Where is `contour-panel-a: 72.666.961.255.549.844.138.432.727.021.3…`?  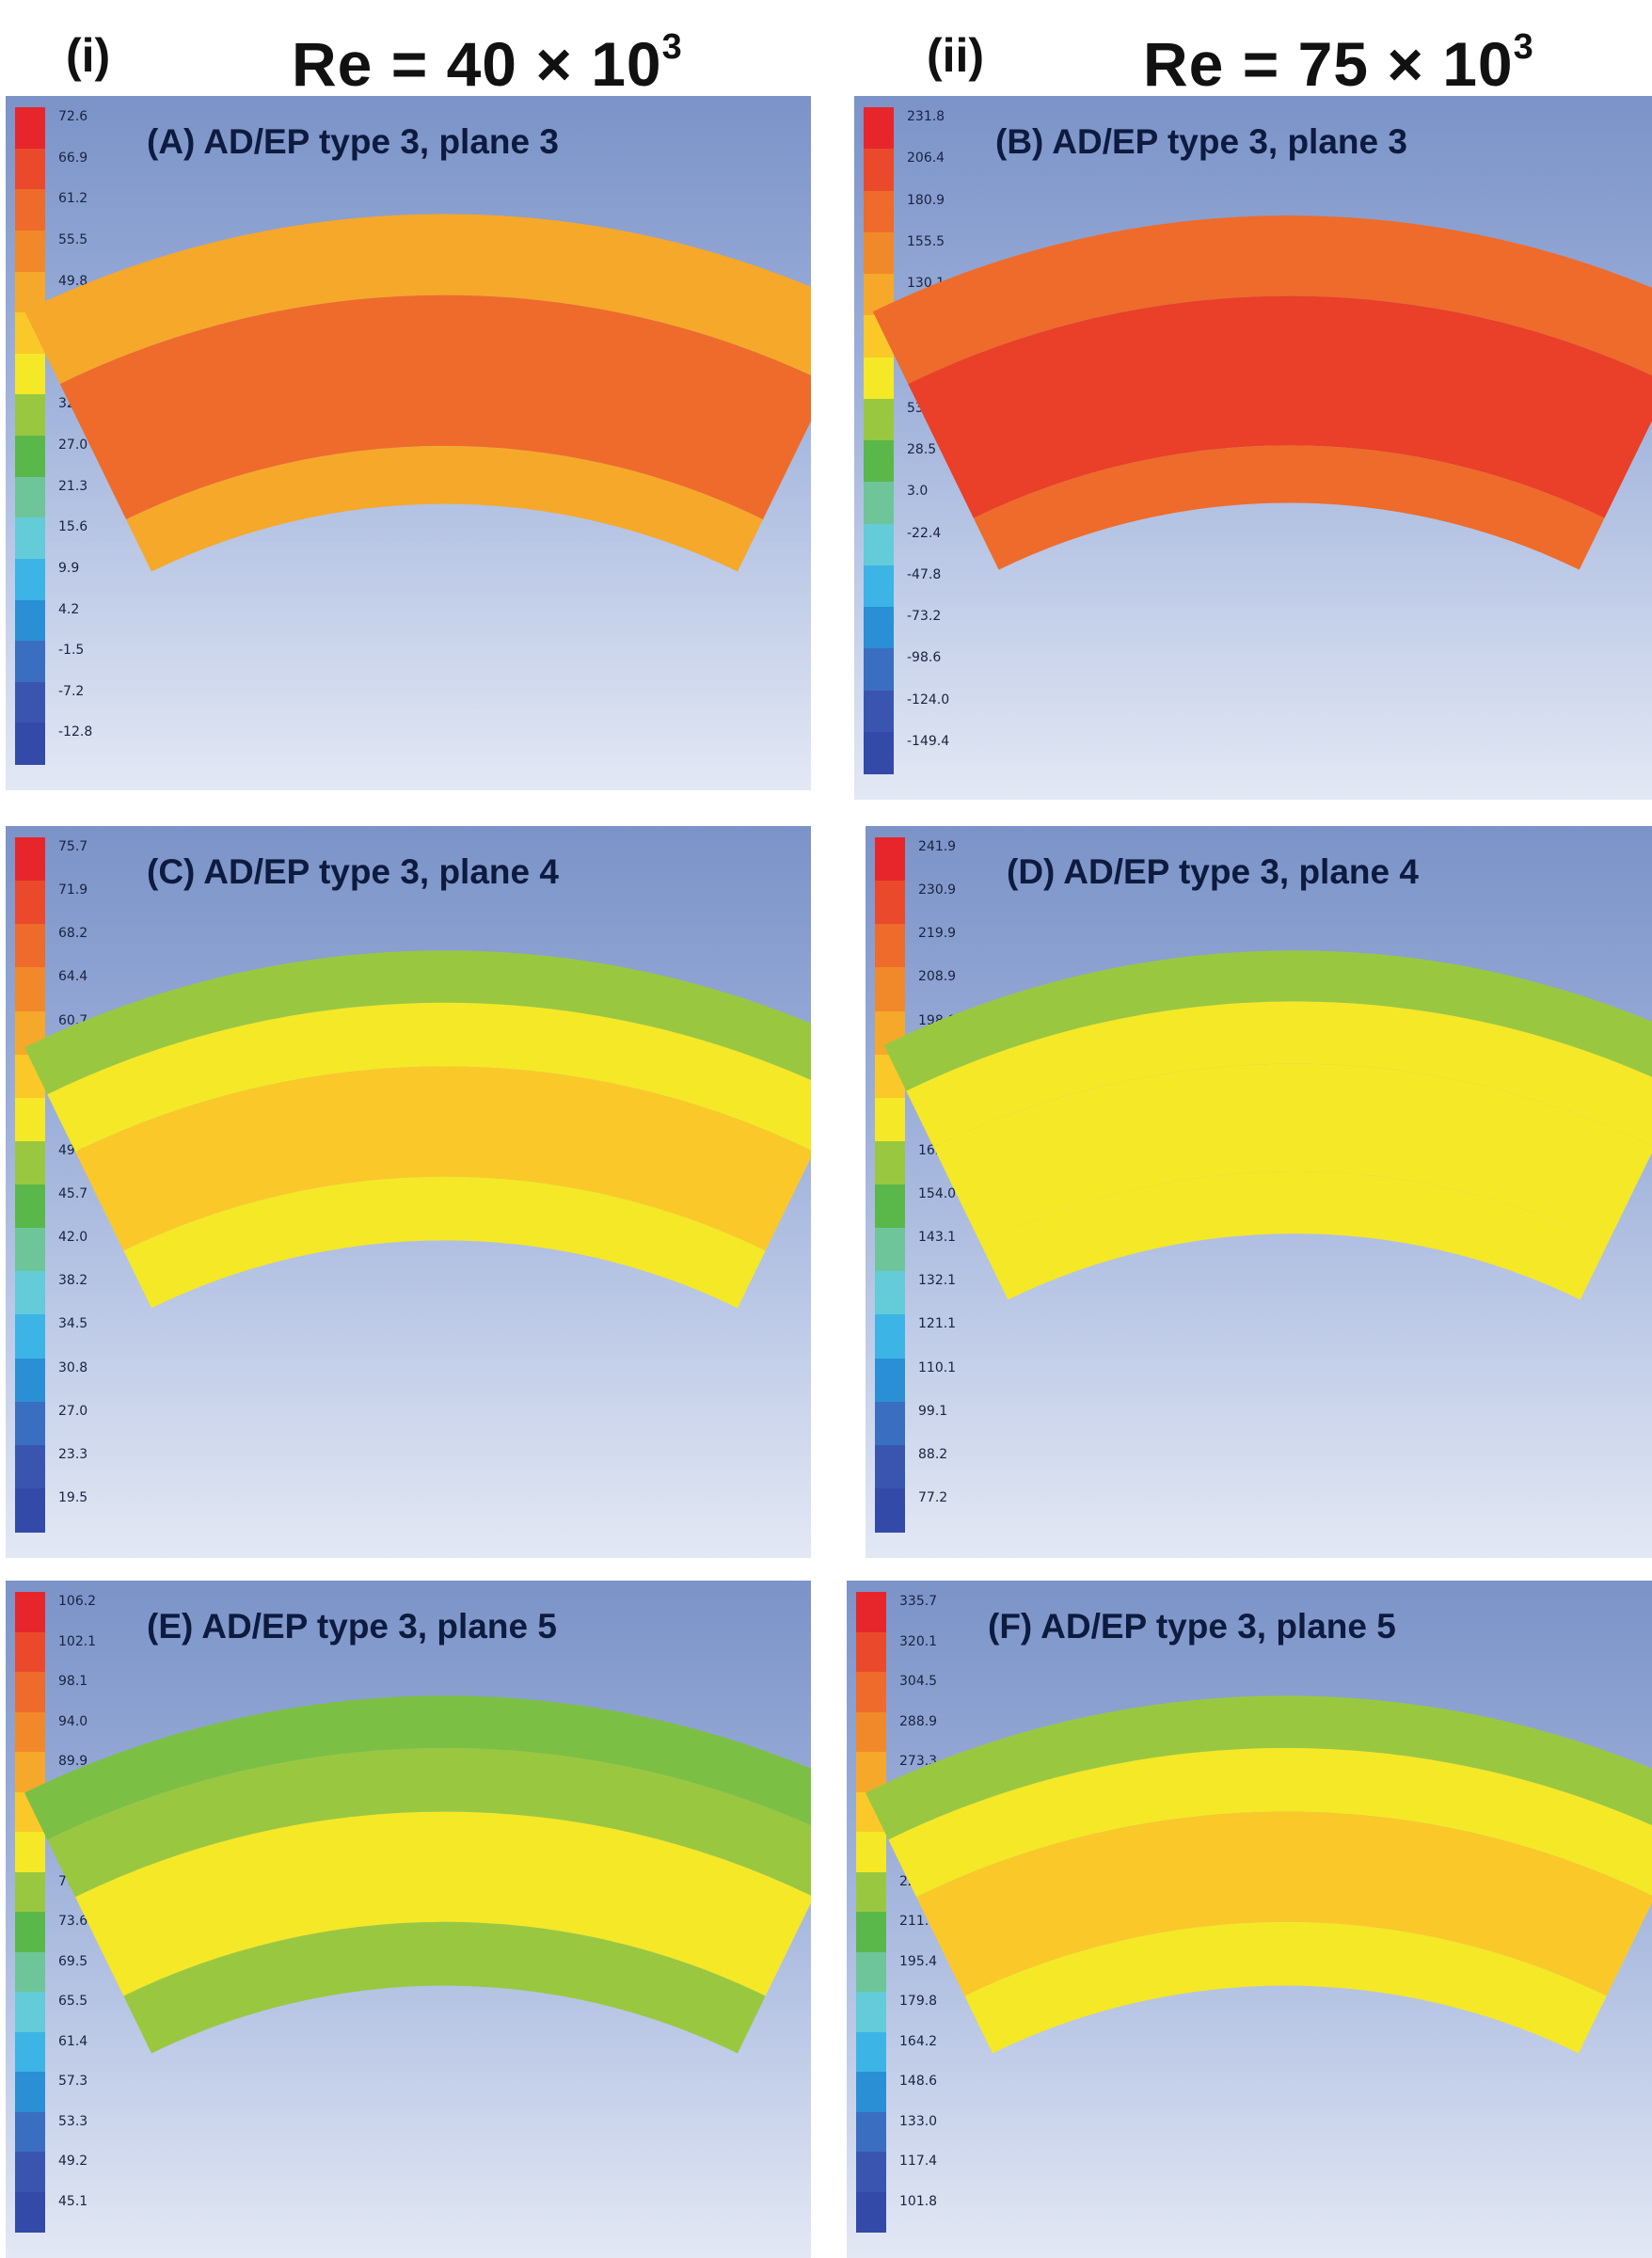 contour-panel-a: 72.666.961.255.549.844.138.432.727.021.3… is located at coordinates (408, 443).